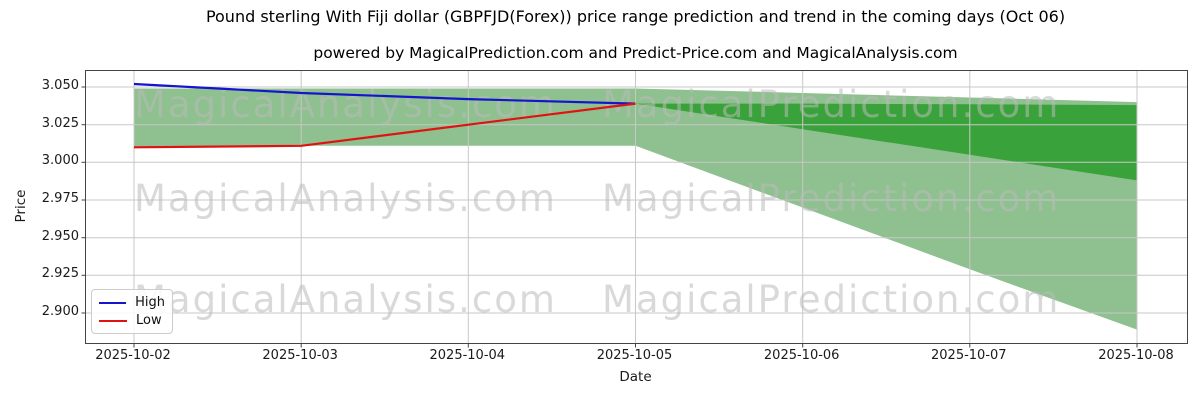  Describe the element at coordinates (113, 321) in the screenshot. I see `legend-low-line-swatch` at that location.